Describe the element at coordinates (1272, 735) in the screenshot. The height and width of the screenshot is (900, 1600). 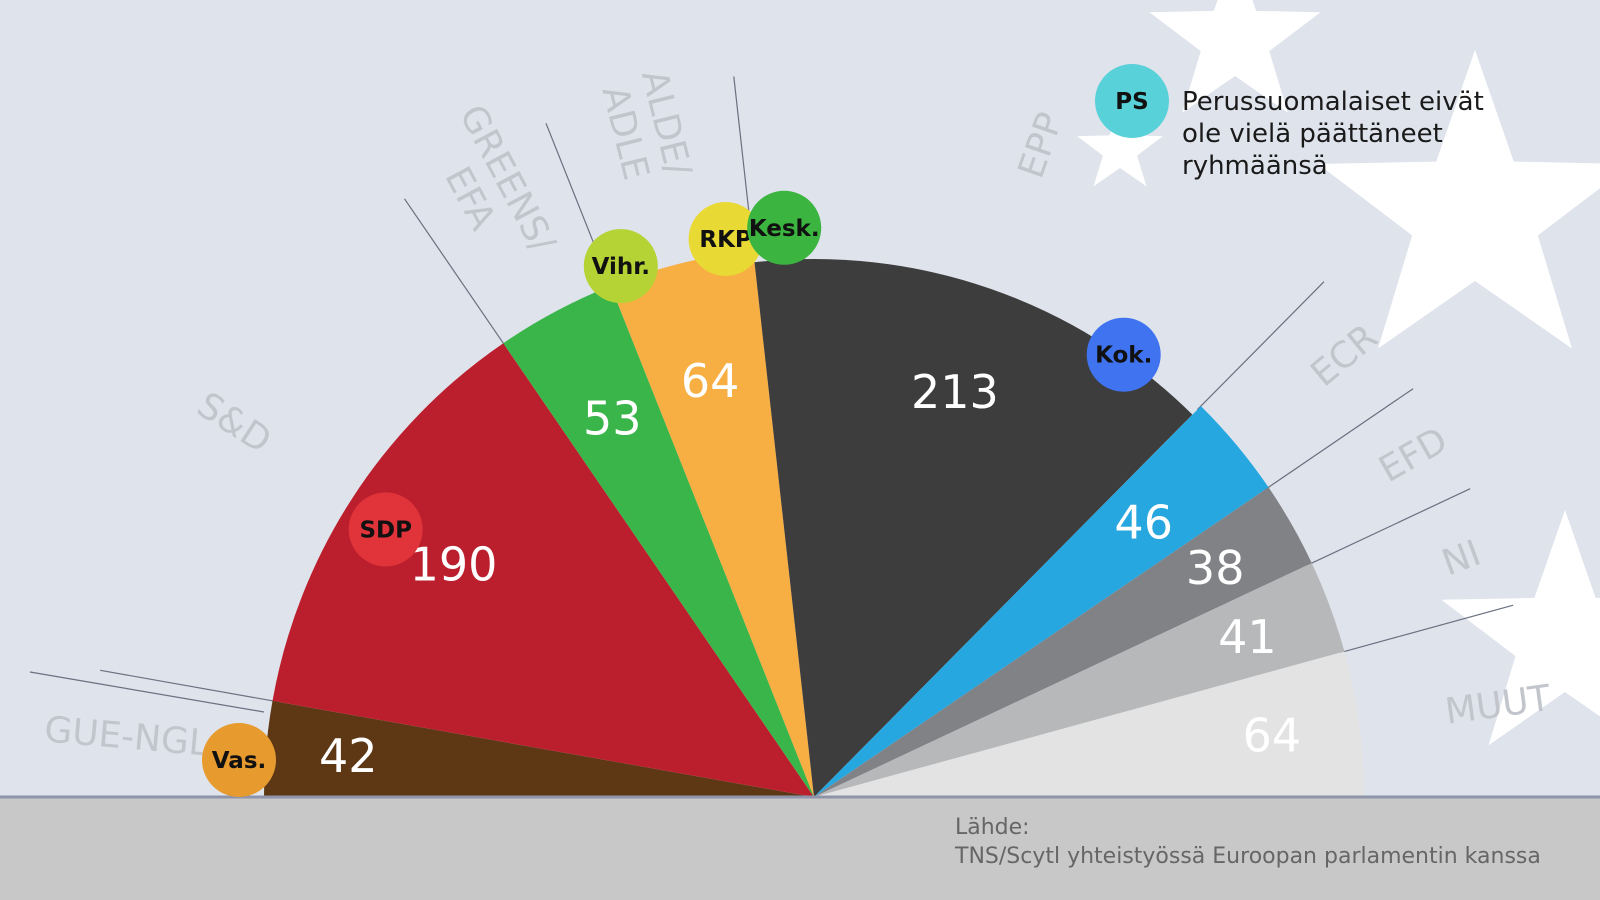
I see `value-label-muut: 64` at that location.